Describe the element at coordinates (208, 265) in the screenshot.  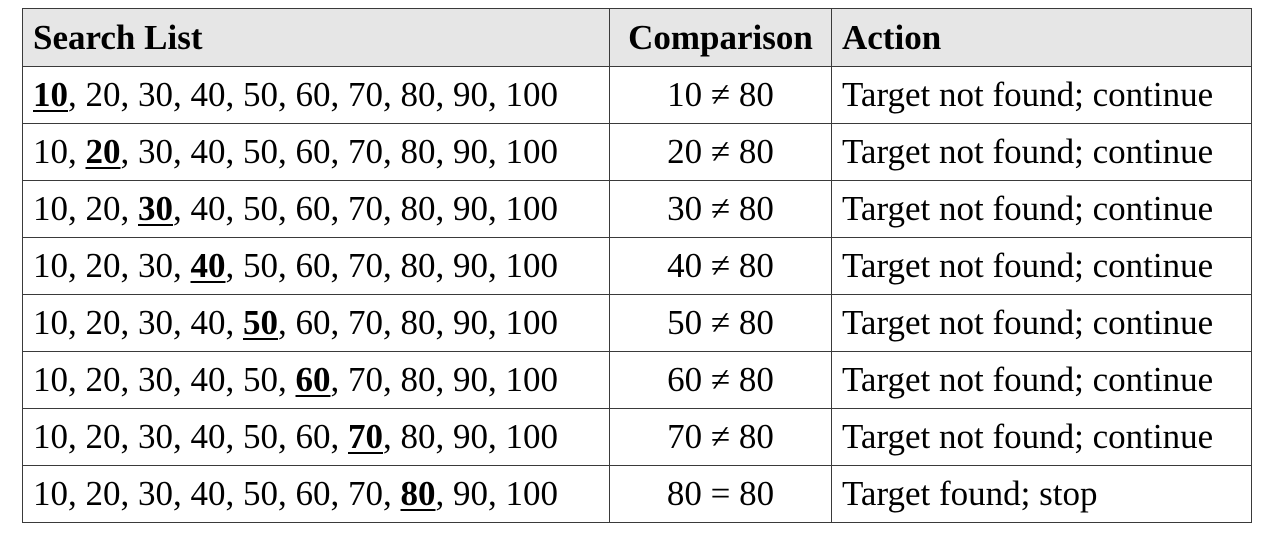
I see `current-element-highlight: 40` at that location.